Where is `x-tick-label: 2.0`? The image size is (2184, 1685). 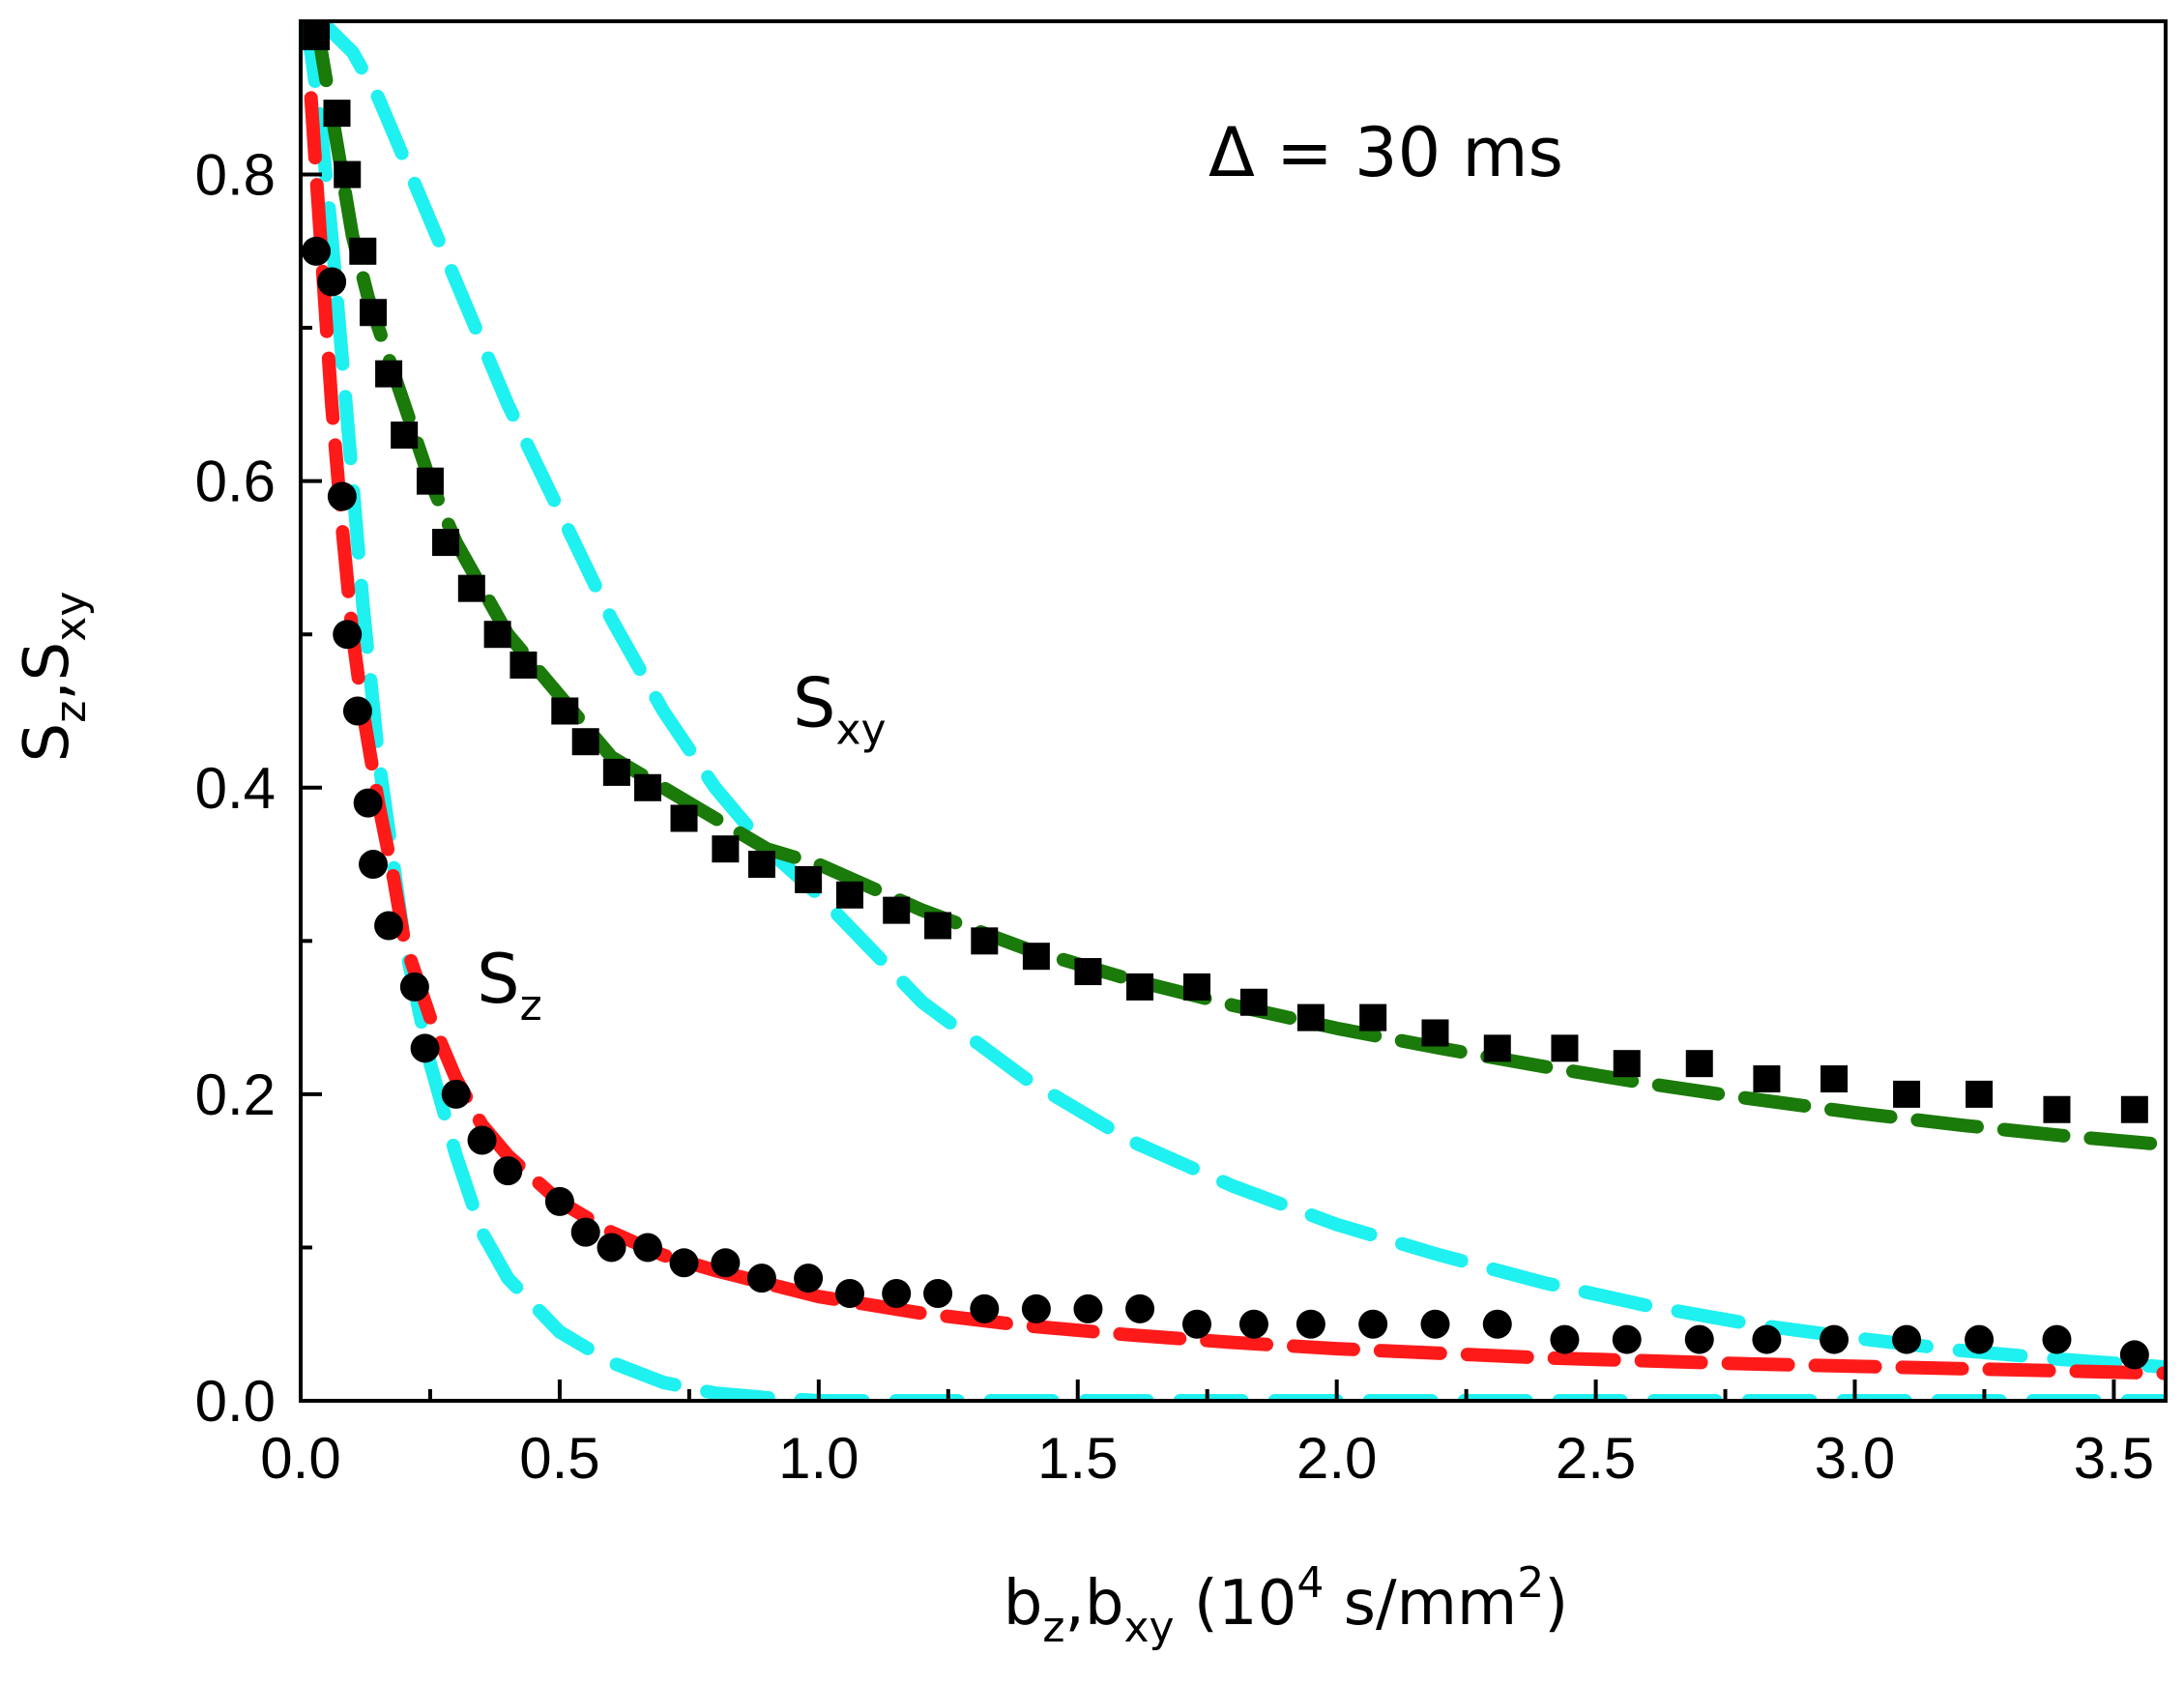 x-tick-label: 2.0 is located at coordinates (1337, 1458).